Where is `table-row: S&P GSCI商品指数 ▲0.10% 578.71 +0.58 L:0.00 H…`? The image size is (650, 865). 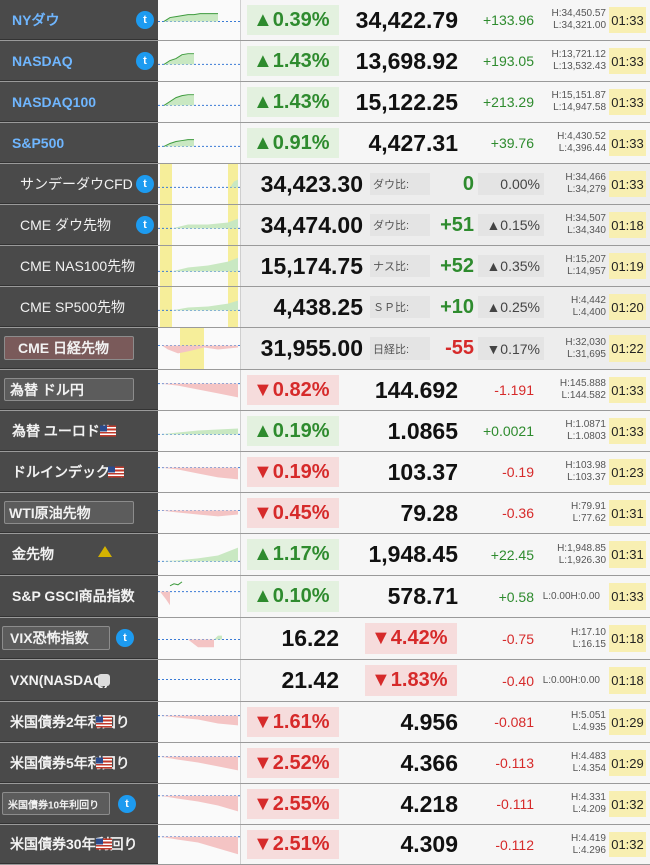 table-row: S&P GSCI商品指数 ▲0.10% 578.71 +0.58 L:0.00 H… is located at coordinates (325, 597).